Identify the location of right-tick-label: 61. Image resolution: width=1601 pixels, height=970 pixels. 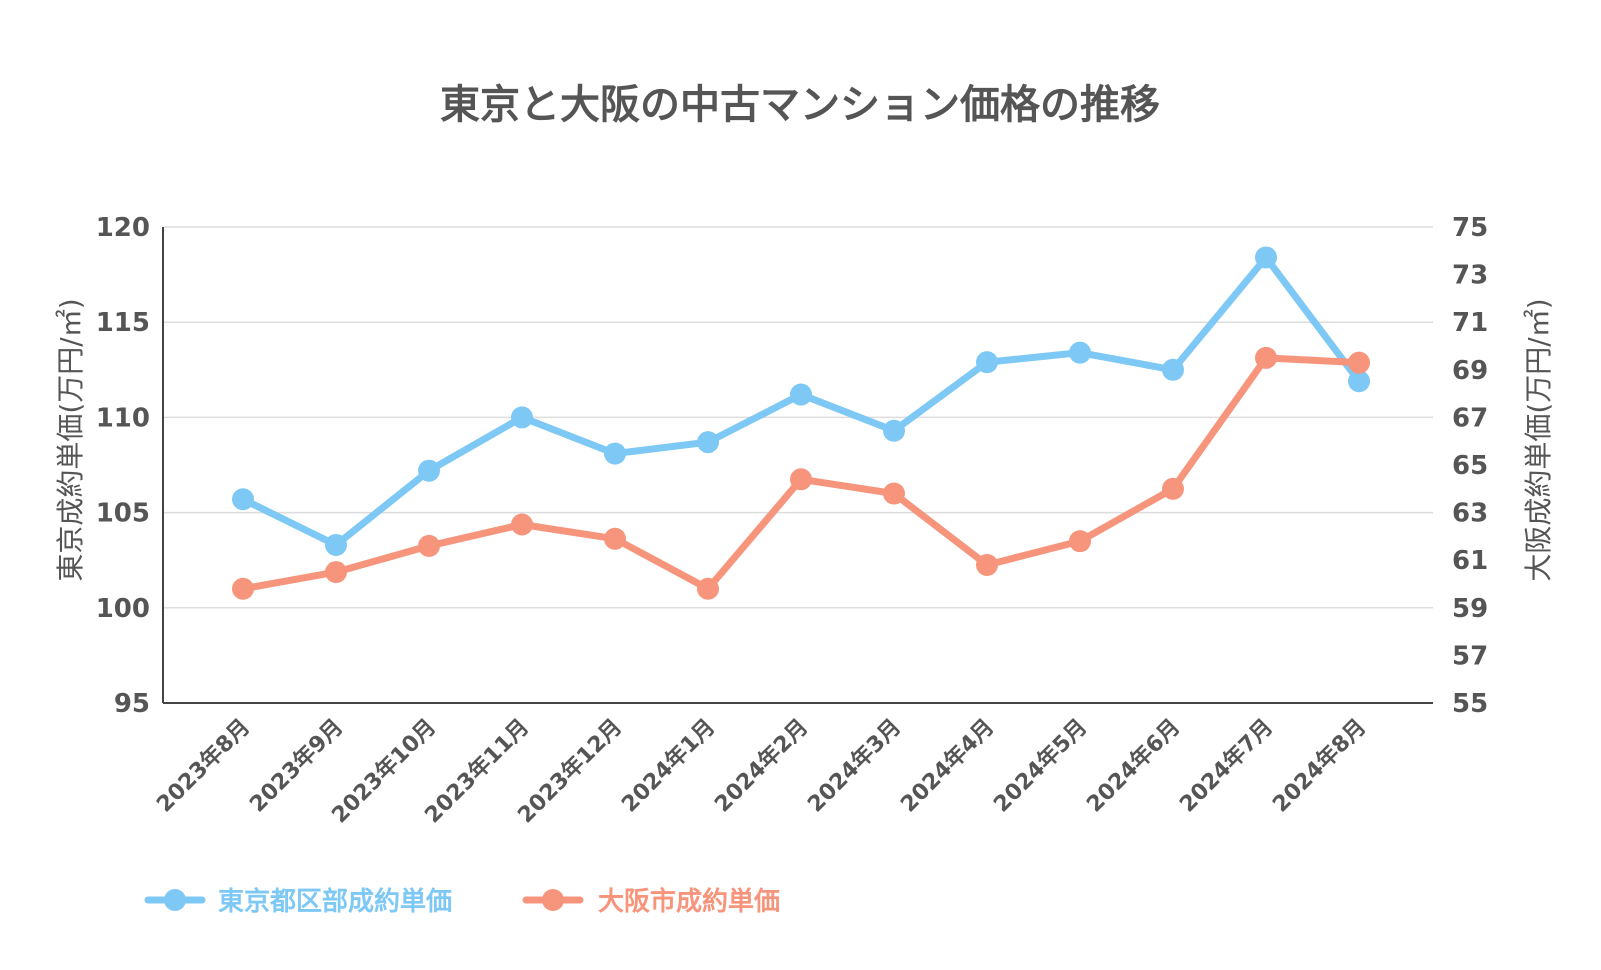
(1470, 561).